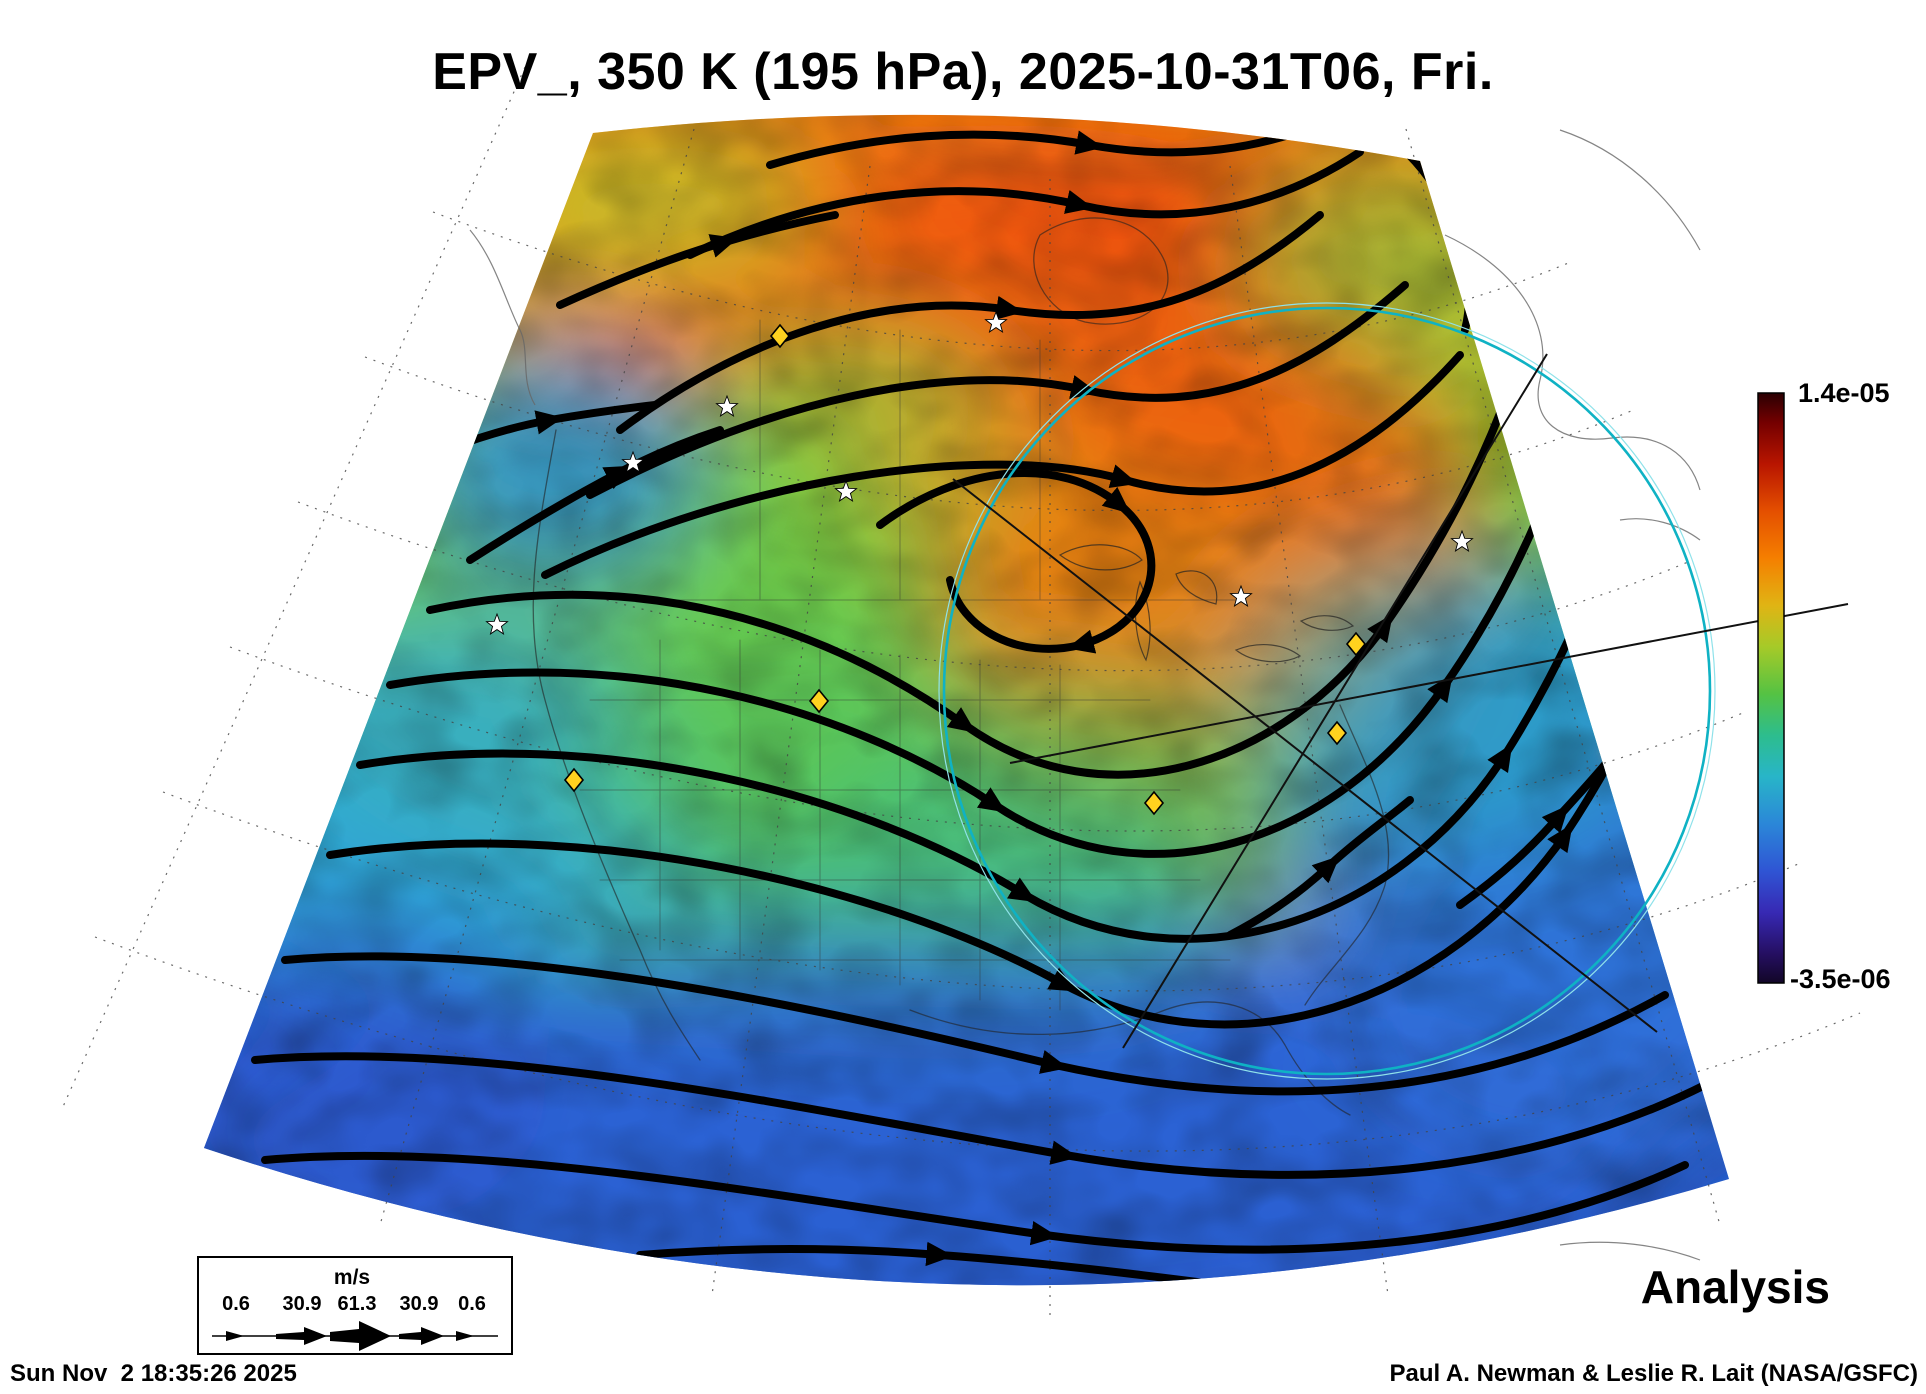  I want to click on colorbar-max-label: 1.4e-05, so click(1844, 393).